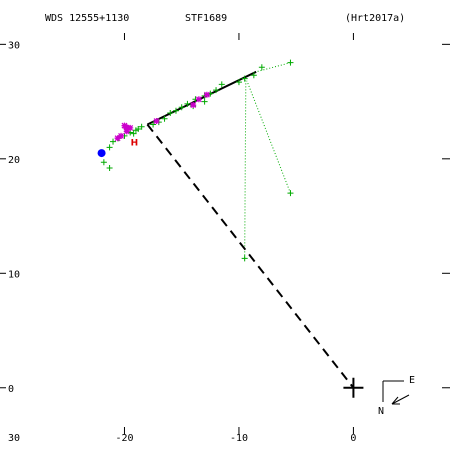  I want to click on y-tick-label-3: 0, so click(11, 389).